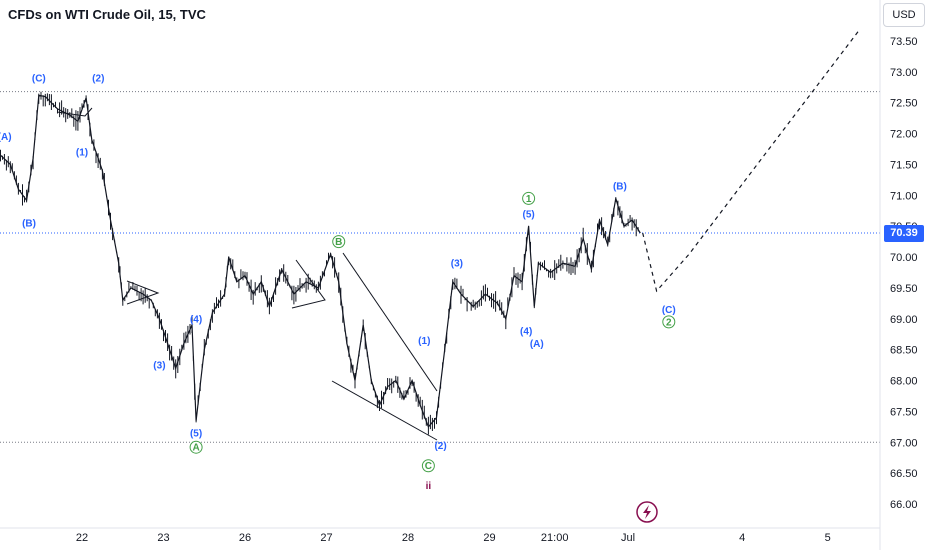  Describe the element at coordinates (828, 538) in the screenshot. I see `time-tick-label: 5` at that location.